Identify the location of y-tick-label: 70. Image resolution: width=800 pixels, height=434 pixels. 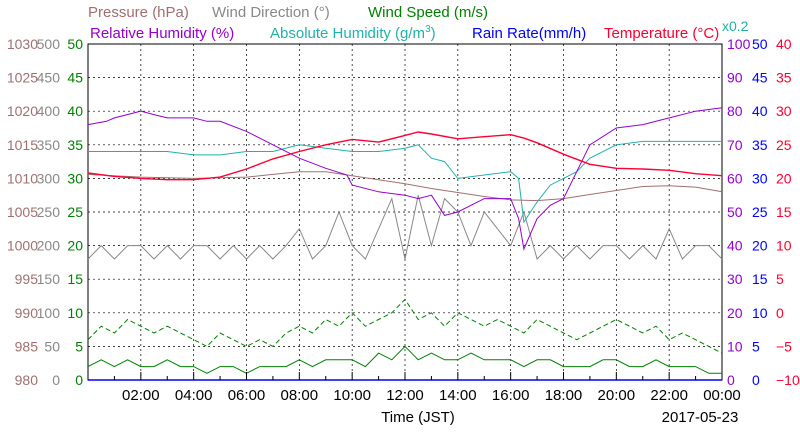
(735, 145).